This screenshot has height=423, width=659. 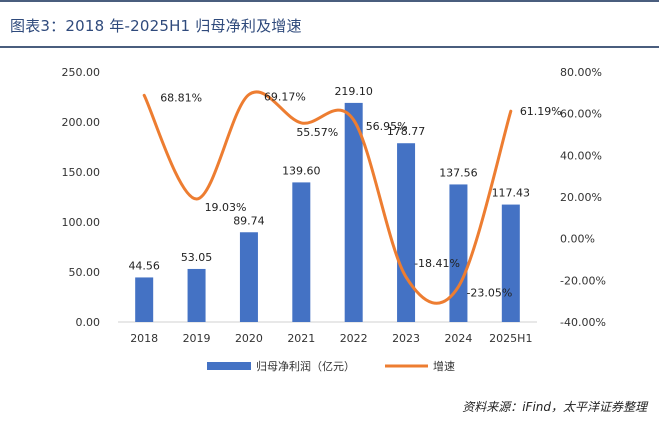 What do you see at coordinates (406, 338) in the screenshot?
I see `x-tick-label: 2023` at bounding box center [406, 338].